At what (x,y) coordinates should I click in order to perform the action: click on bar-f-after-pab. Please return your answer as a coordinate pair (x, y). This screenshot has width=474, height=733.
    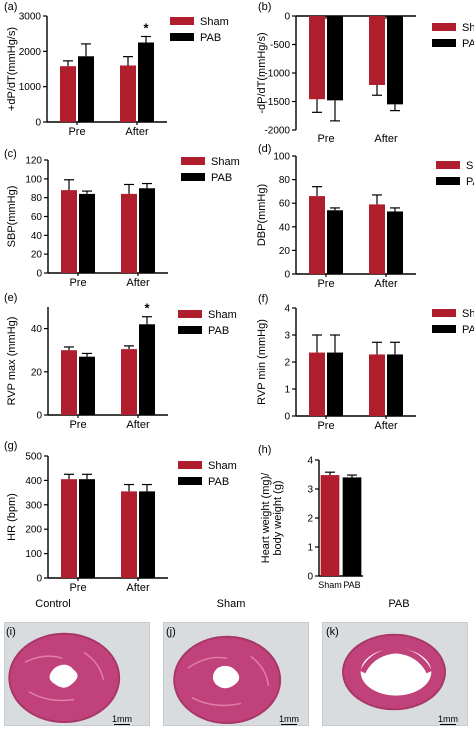
    Looking at the image, I should click on (395, 385).